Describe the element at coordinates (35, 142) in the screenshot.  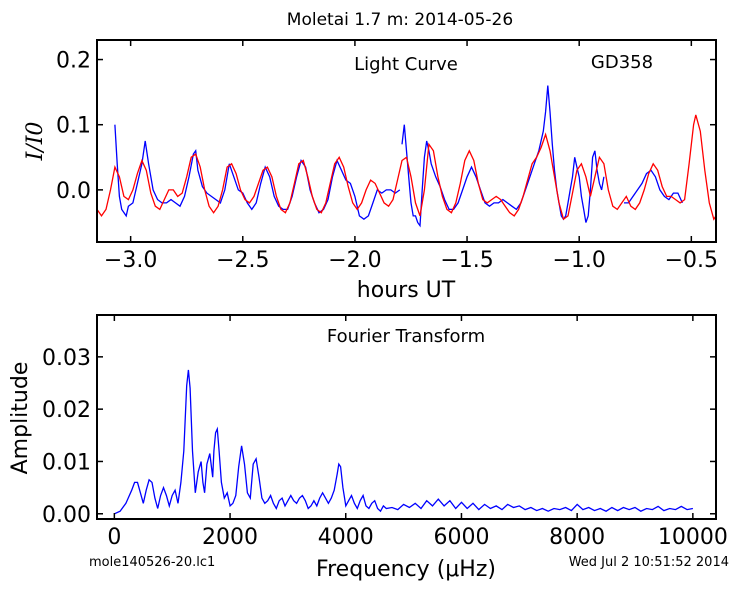
I see `light-curve-y-axis-label: I/I0` at that location.